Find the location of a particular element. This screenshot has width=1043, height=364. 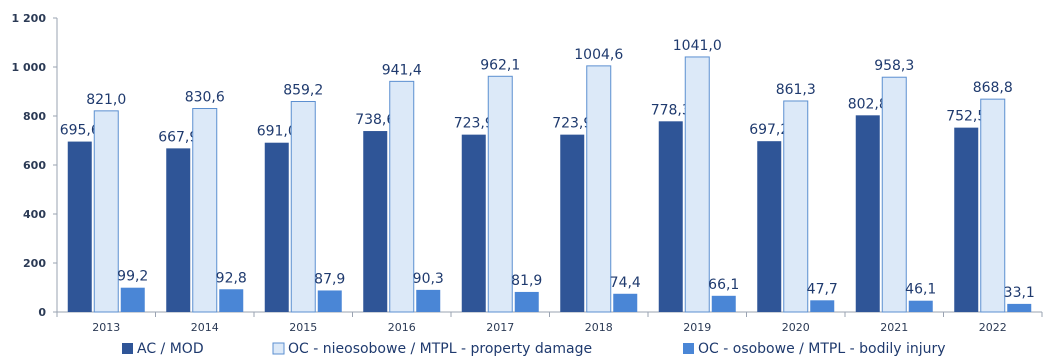

x-tick-label: 2015 is located at coordinates (303, 327).